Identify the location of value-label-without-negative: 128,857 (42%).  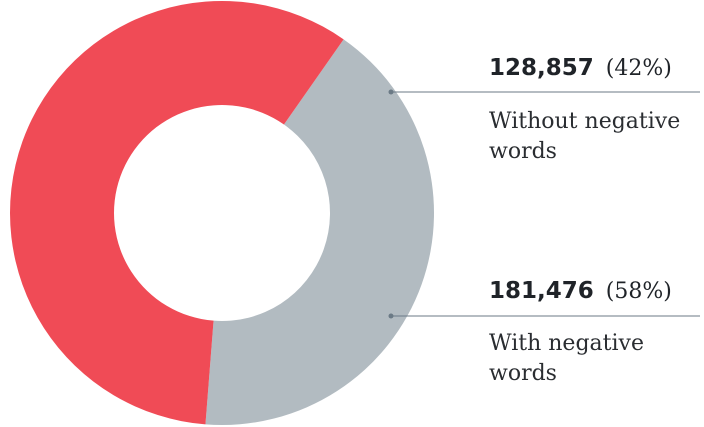
(580, 68).